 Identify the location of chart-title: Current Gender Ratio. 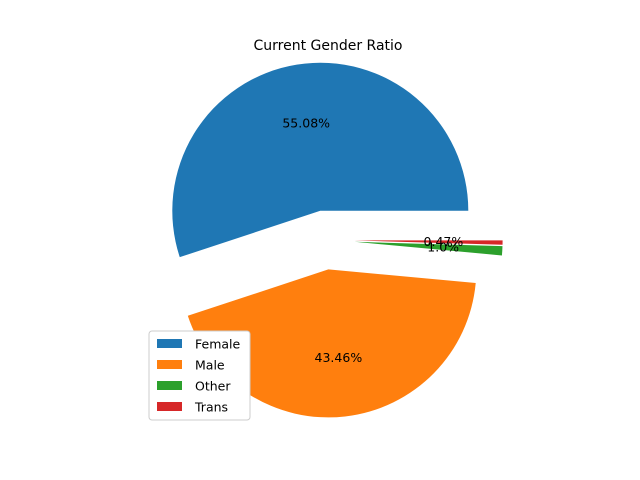
(327, 46).